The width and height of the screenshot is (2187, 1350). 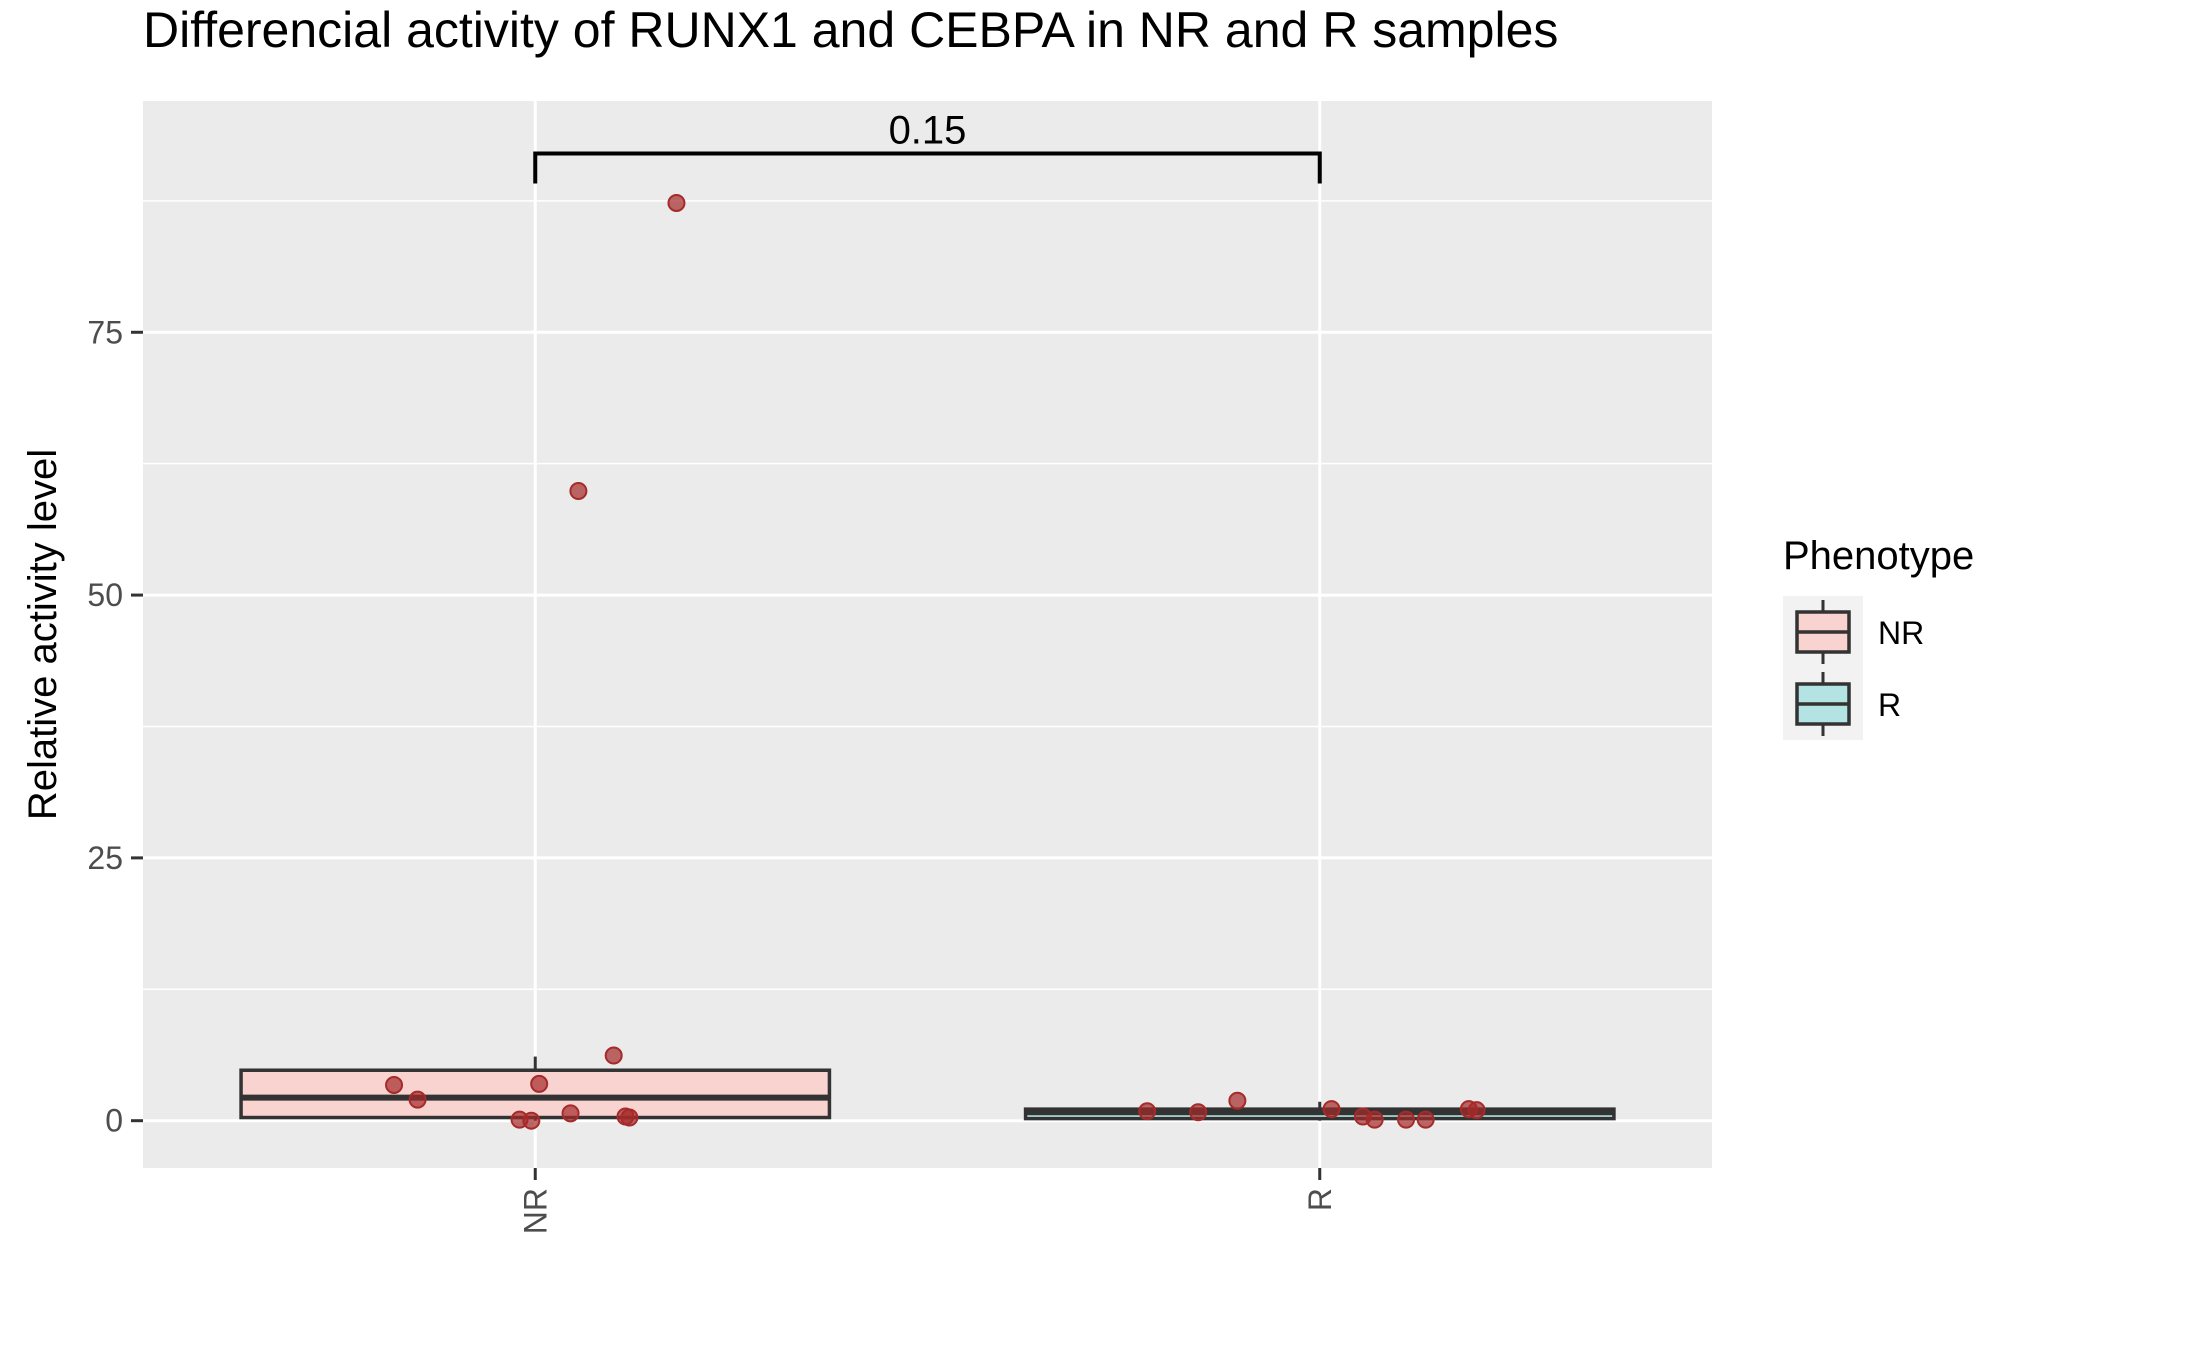 What do you see at coordinates (1859, 668) in the screenshot?
I see `legend-entries: NR R` at bounding box center [1859, 668].